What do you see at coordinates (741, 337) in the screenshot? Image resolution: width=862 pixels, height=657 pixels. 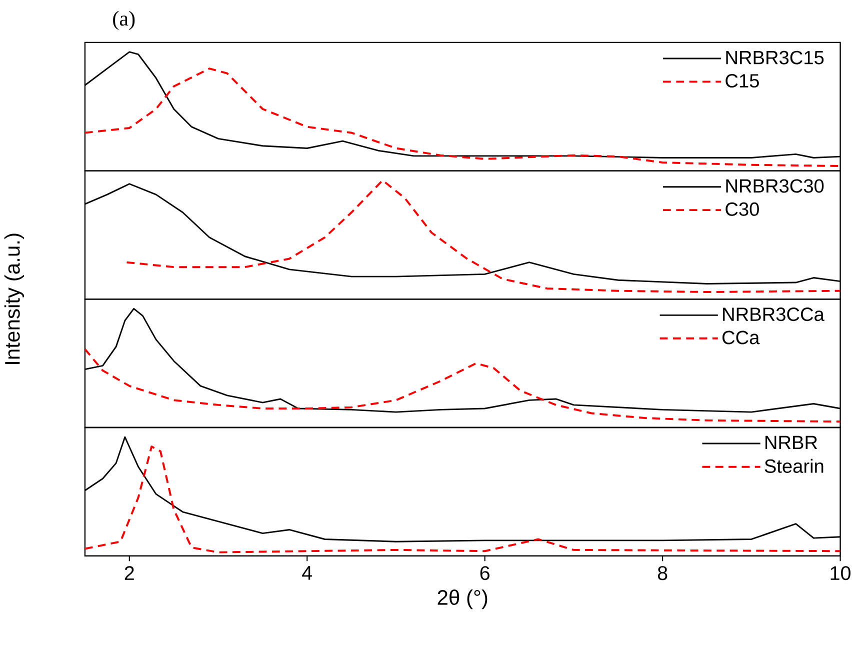 I see `legend-label: CCa` at bounding box center [741, 337].